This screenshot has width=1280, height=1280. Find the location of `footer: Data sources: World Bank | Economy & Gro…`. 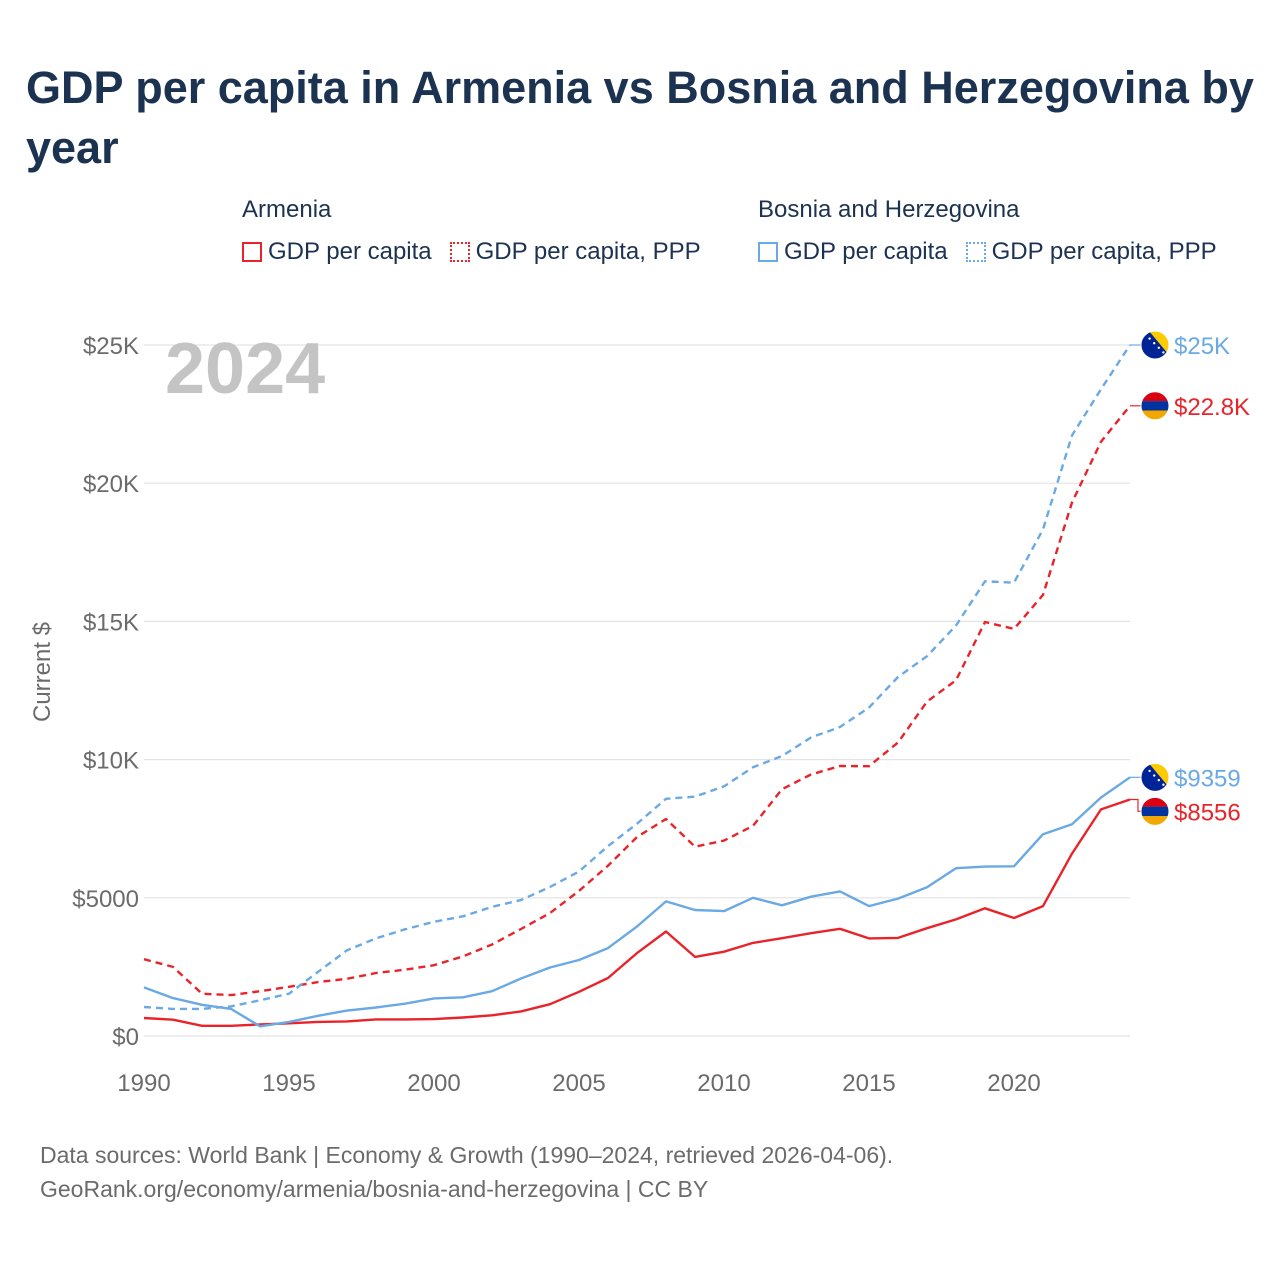

footer: Data sources: World Bank | Economy & Gro… is located at coordinates (466, 1172).